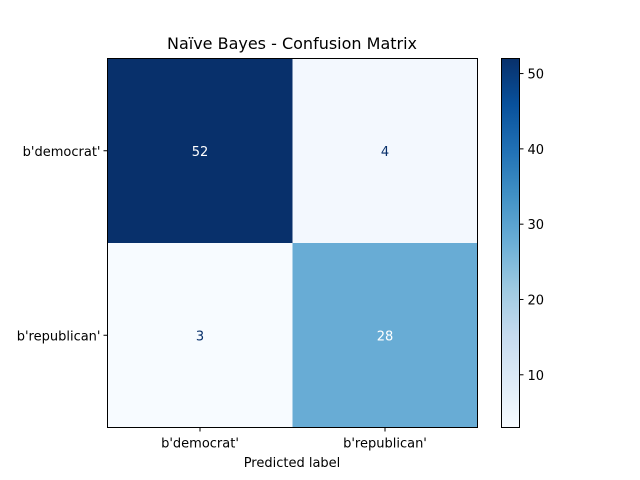  What do you see at coordinates (385, 444) in the screenshot?
I see `x-tick-label: b'republican'` at bounding box center [385, 444].